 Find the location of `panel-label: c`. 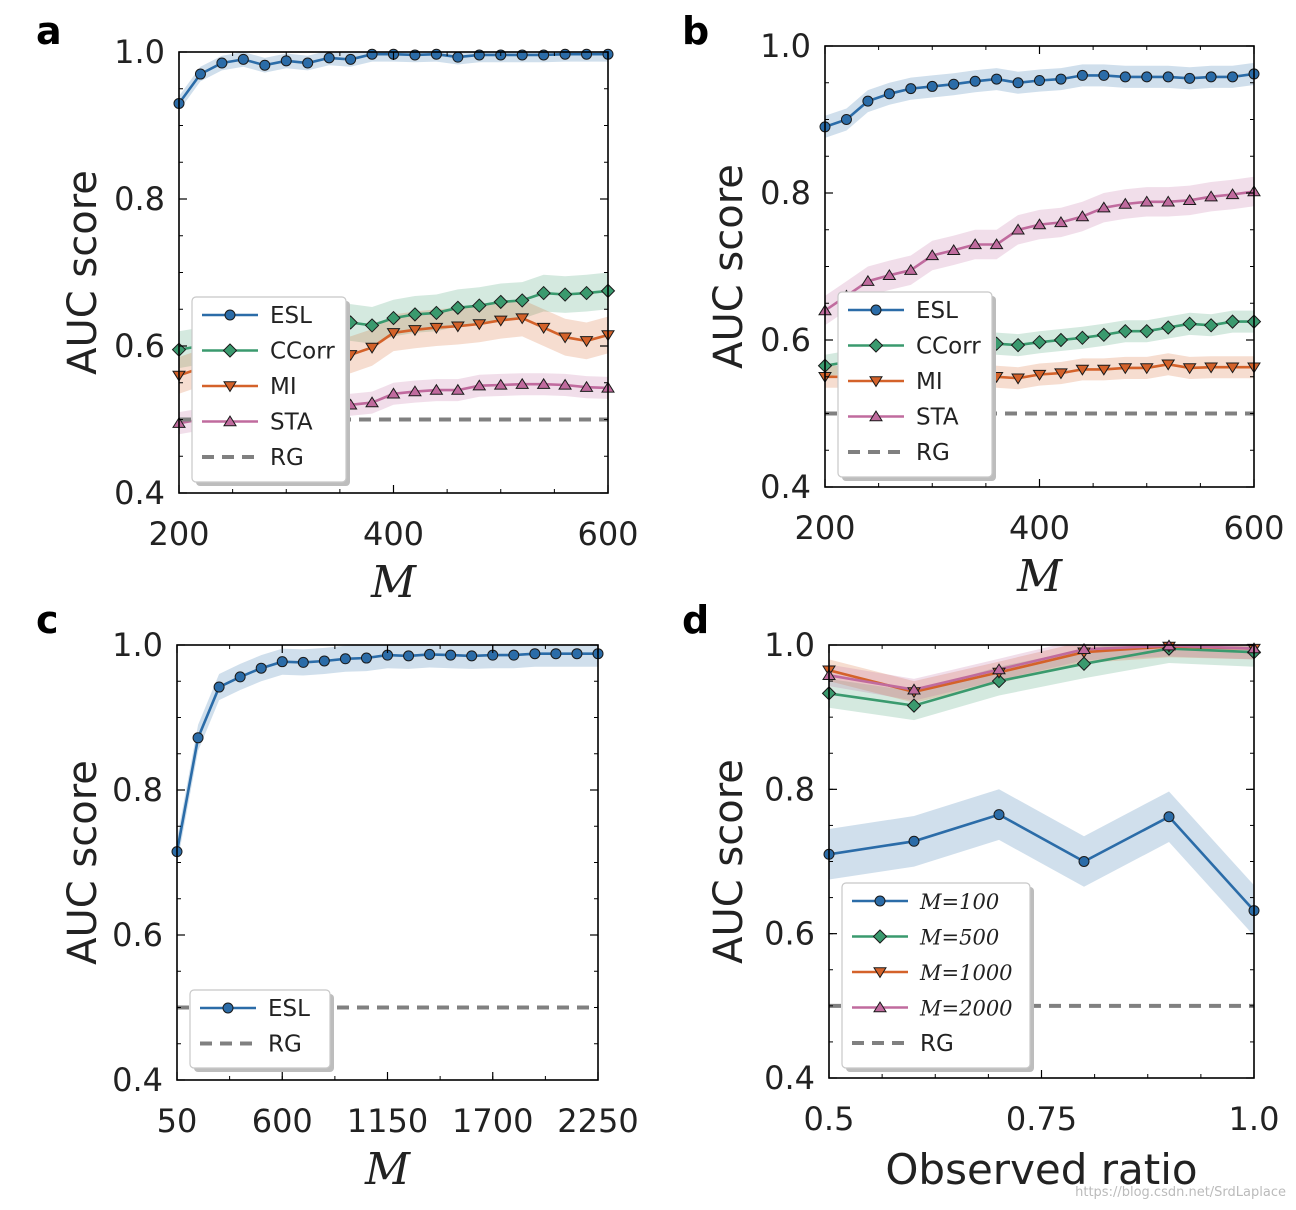

panel-label: c is located at coordinates (47, 620).